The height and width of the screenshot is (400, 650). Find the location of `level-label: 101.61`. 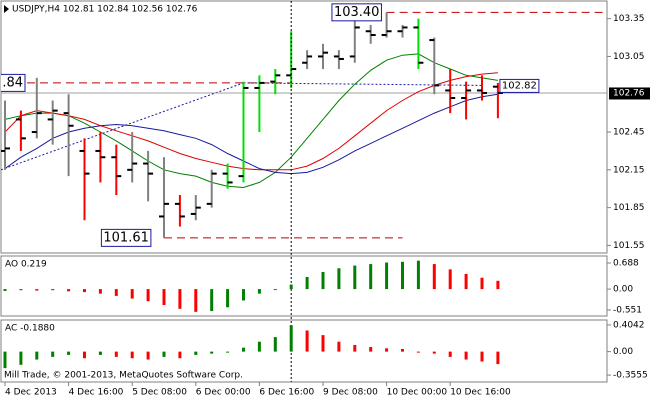

level-label: 101.61 is located at coordinates (125, 237).